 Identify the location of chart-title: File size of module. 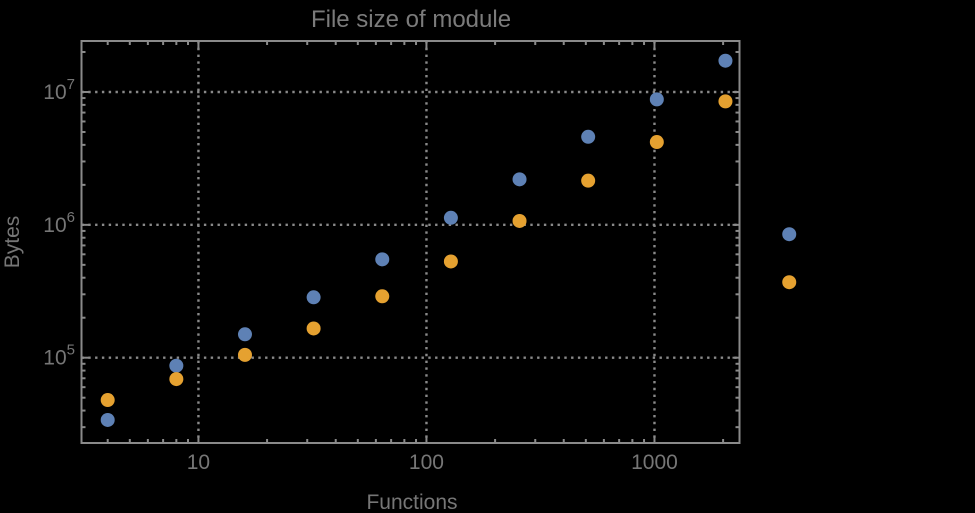
(411, 19).